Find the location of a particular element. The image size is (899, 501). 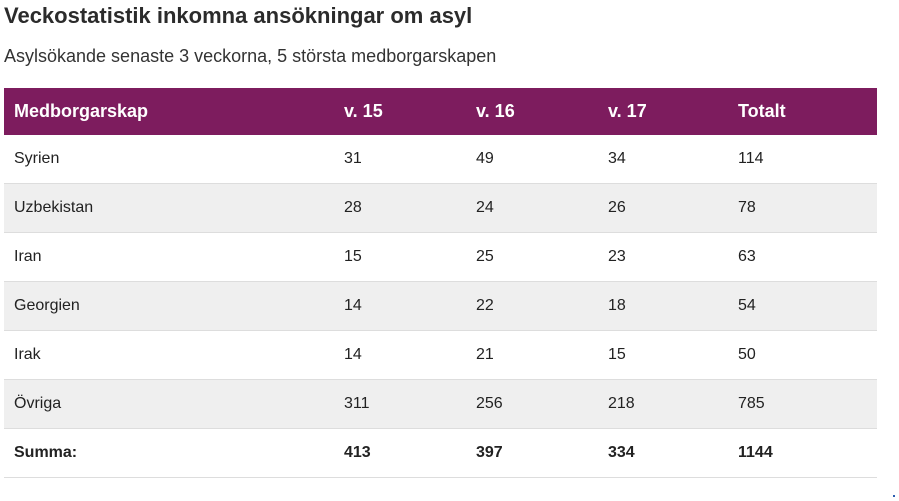

row-week-15: 28 is located at coordinates (400, 208).